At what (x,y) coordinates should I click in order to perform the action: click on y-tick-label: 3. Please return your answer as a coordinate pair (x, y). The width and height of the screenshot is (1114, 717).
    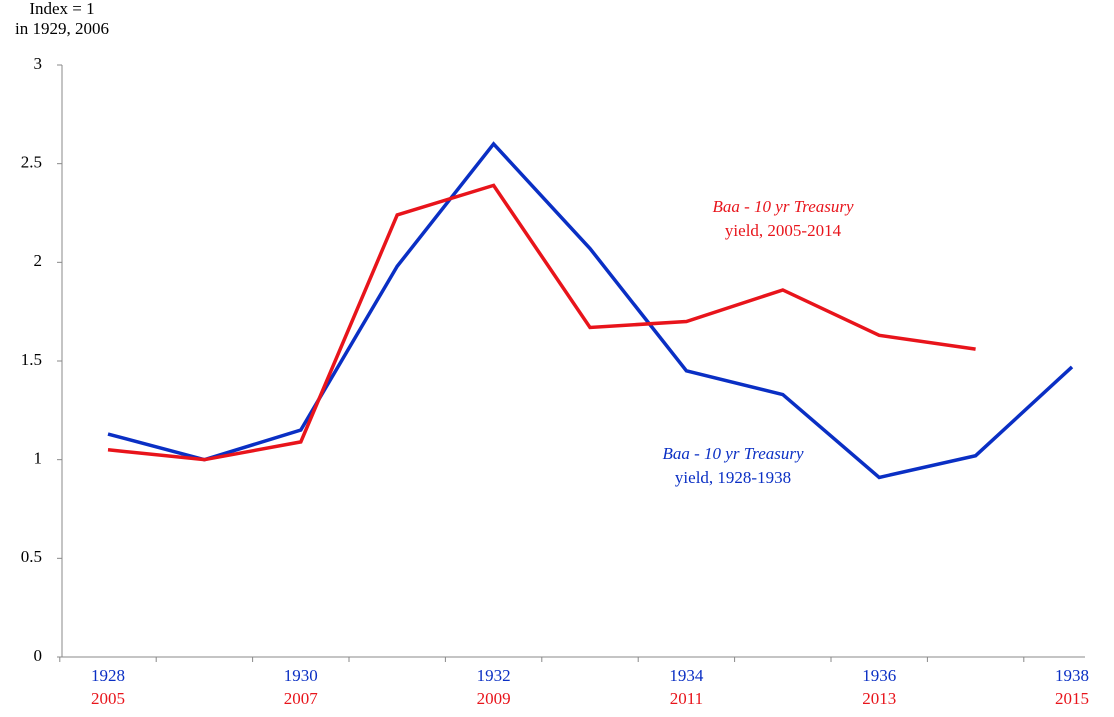
    Looking at the image, I should click on (38, 63).